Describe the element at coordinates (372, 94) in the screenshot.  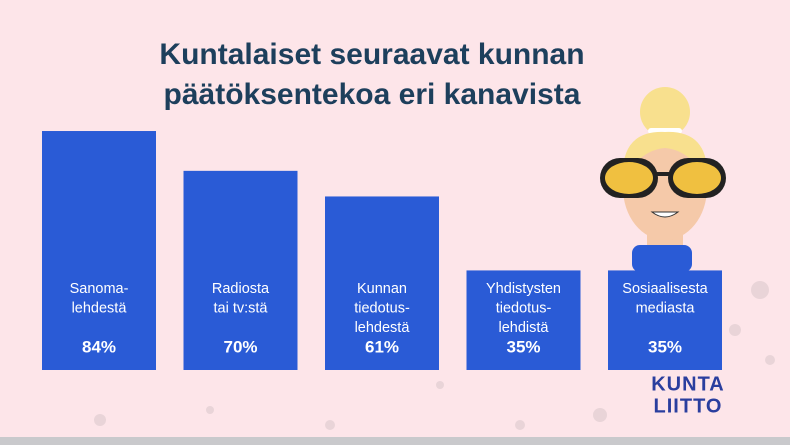
I see `chart-title: päätöksentekoa eri kanavista` at that location.